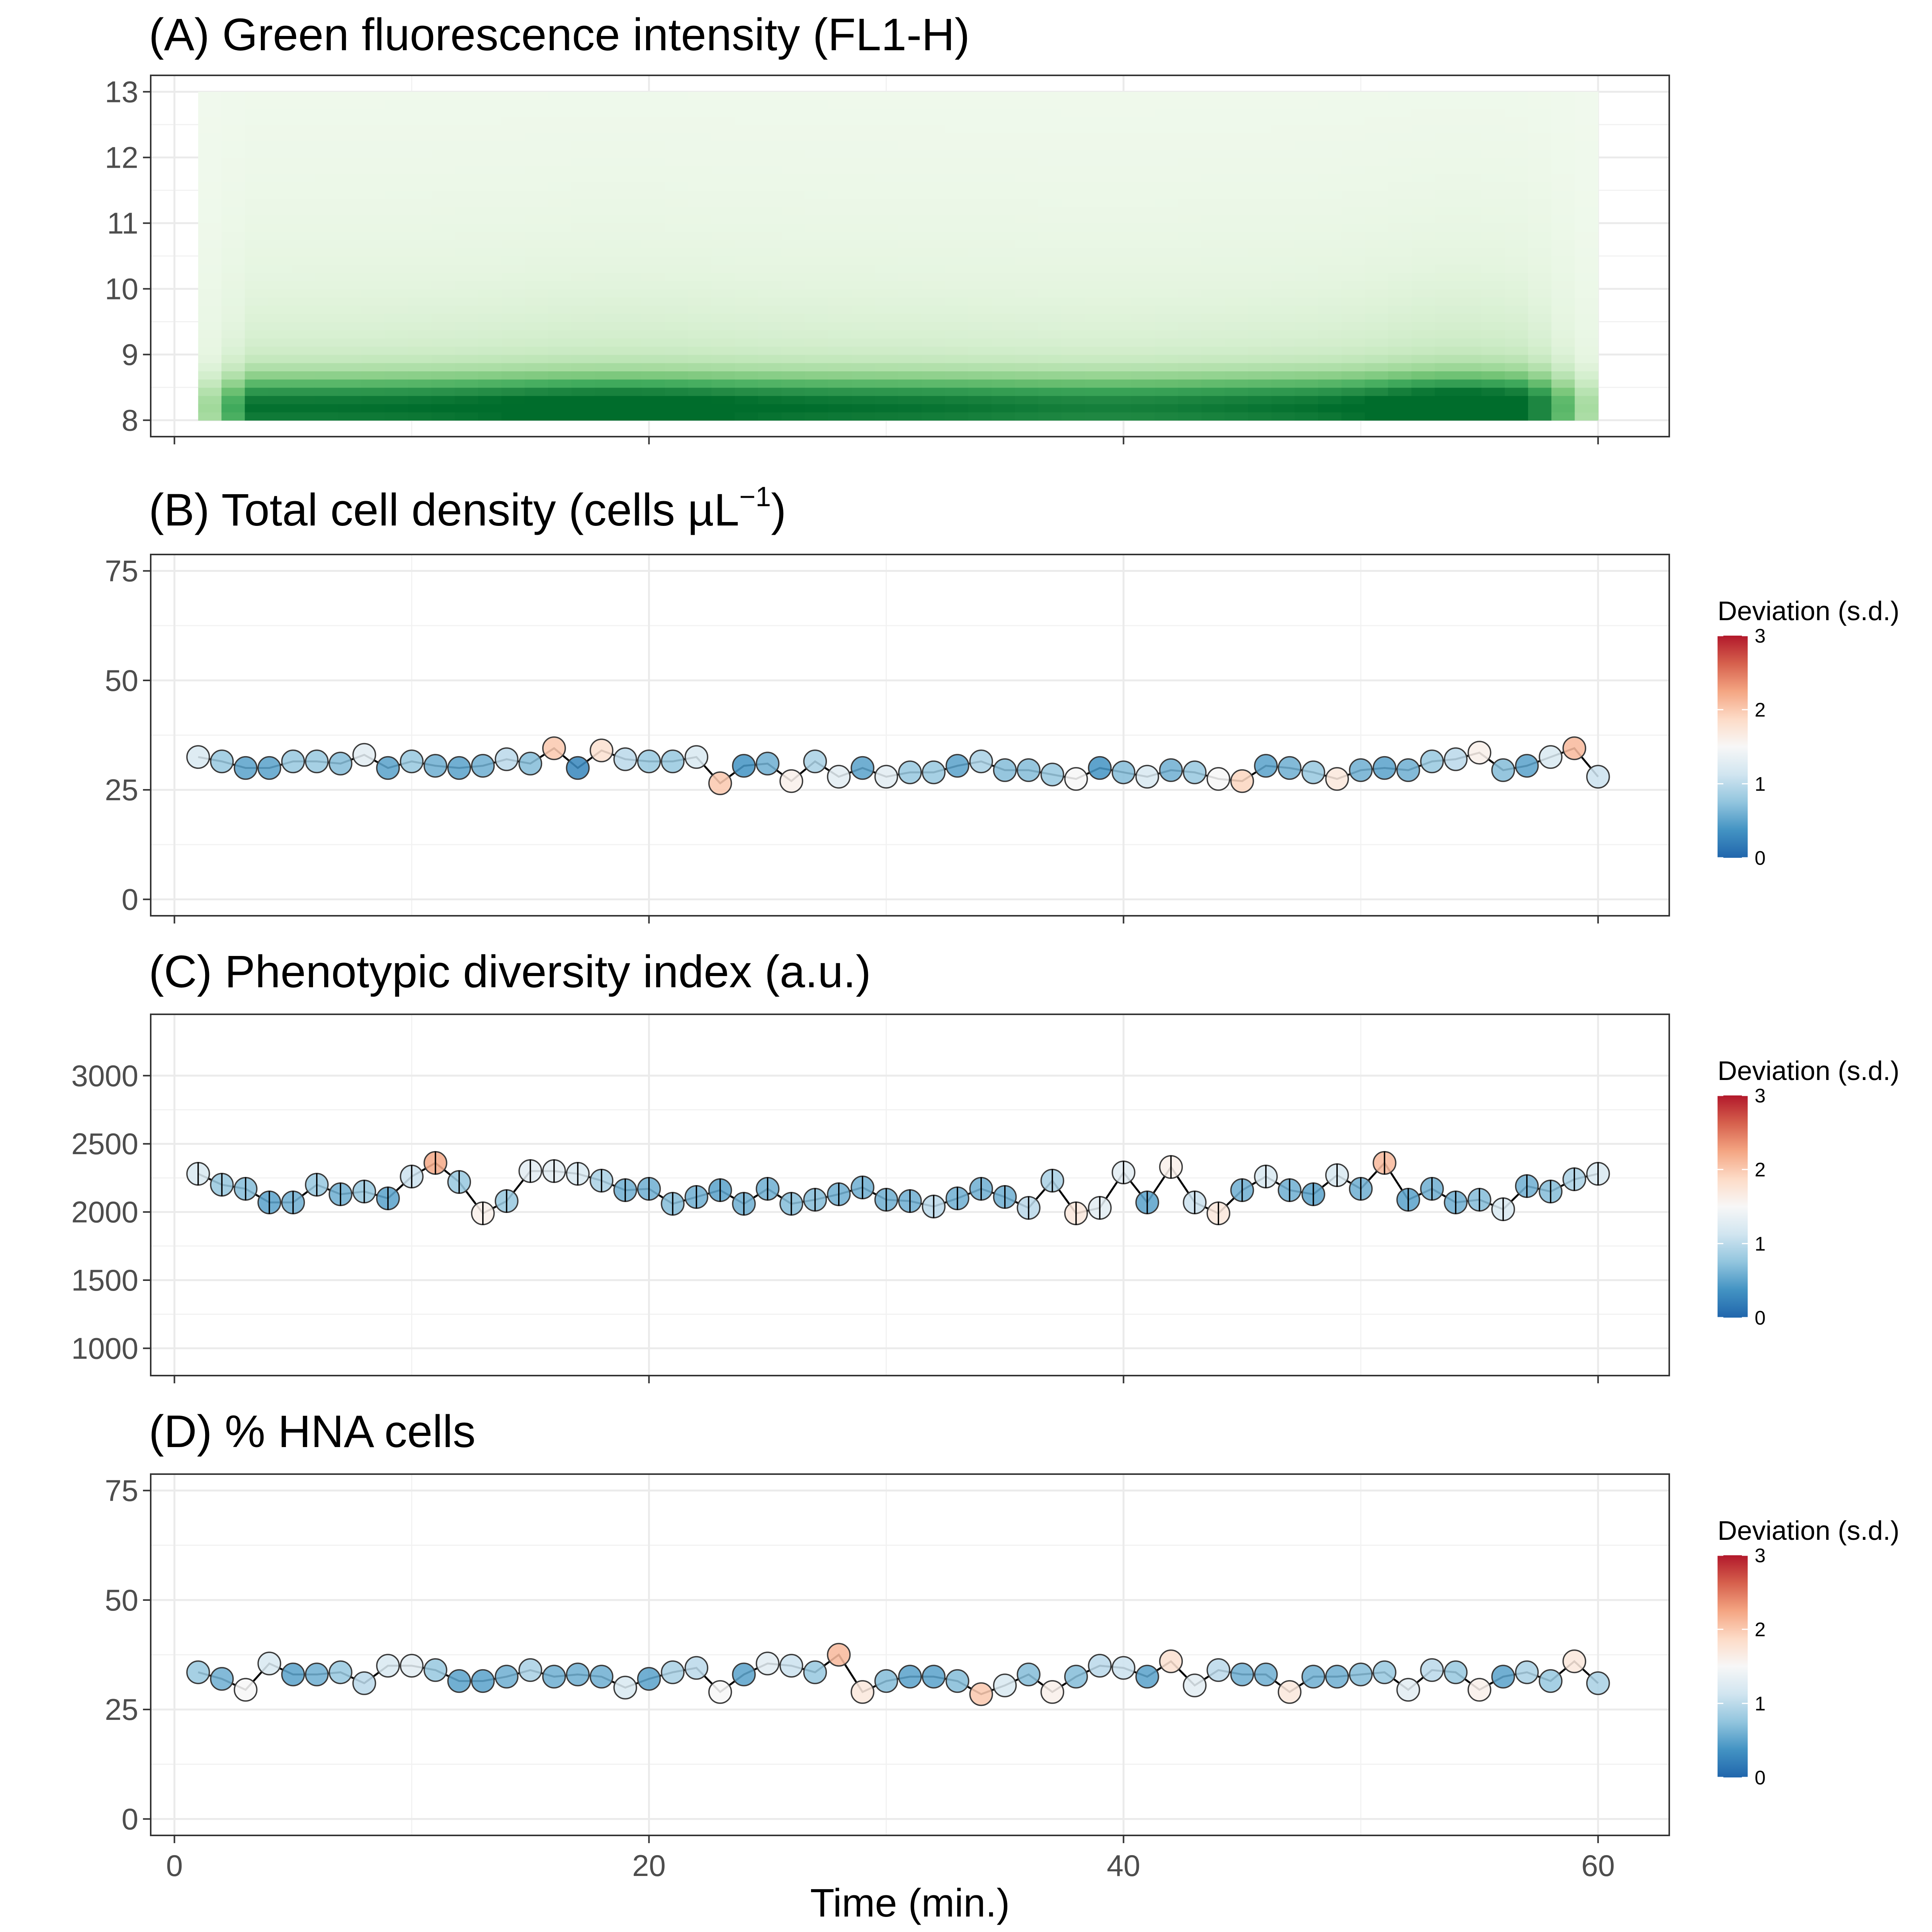 The width and height of the screenshot is (1932, 1932). I want to click on y-tick-label: 12, so click(121, 158).